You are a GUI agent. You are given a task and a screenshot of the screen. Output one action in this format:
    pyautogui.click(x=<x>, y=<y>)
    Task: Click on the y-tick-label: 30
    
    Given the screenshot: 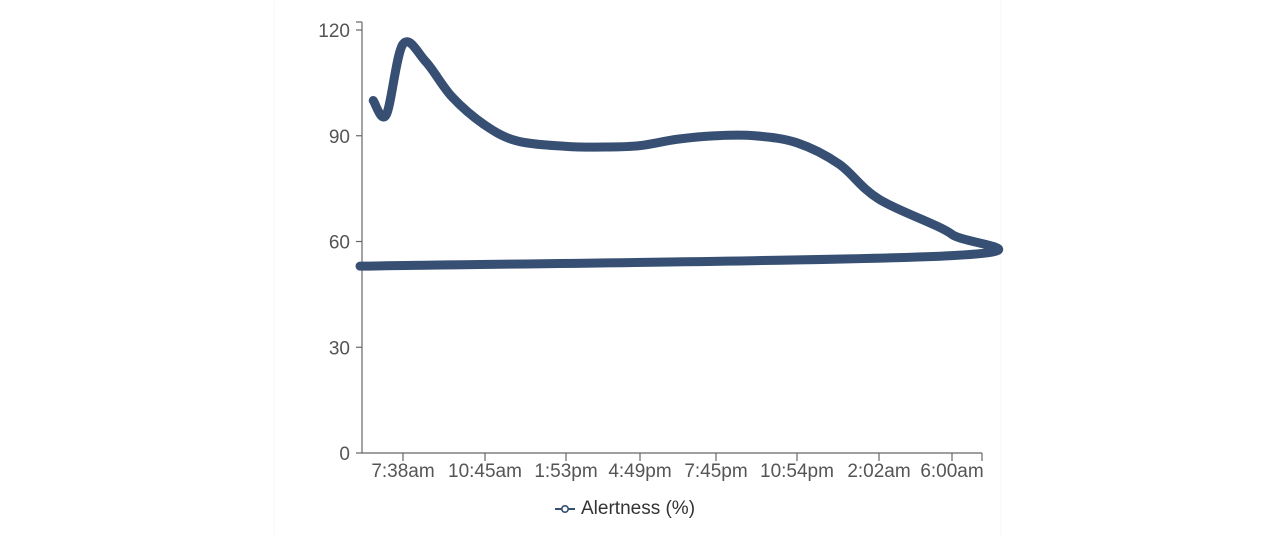 What is the action you would take?
    pyautogui.click(x=339, y=348)
    